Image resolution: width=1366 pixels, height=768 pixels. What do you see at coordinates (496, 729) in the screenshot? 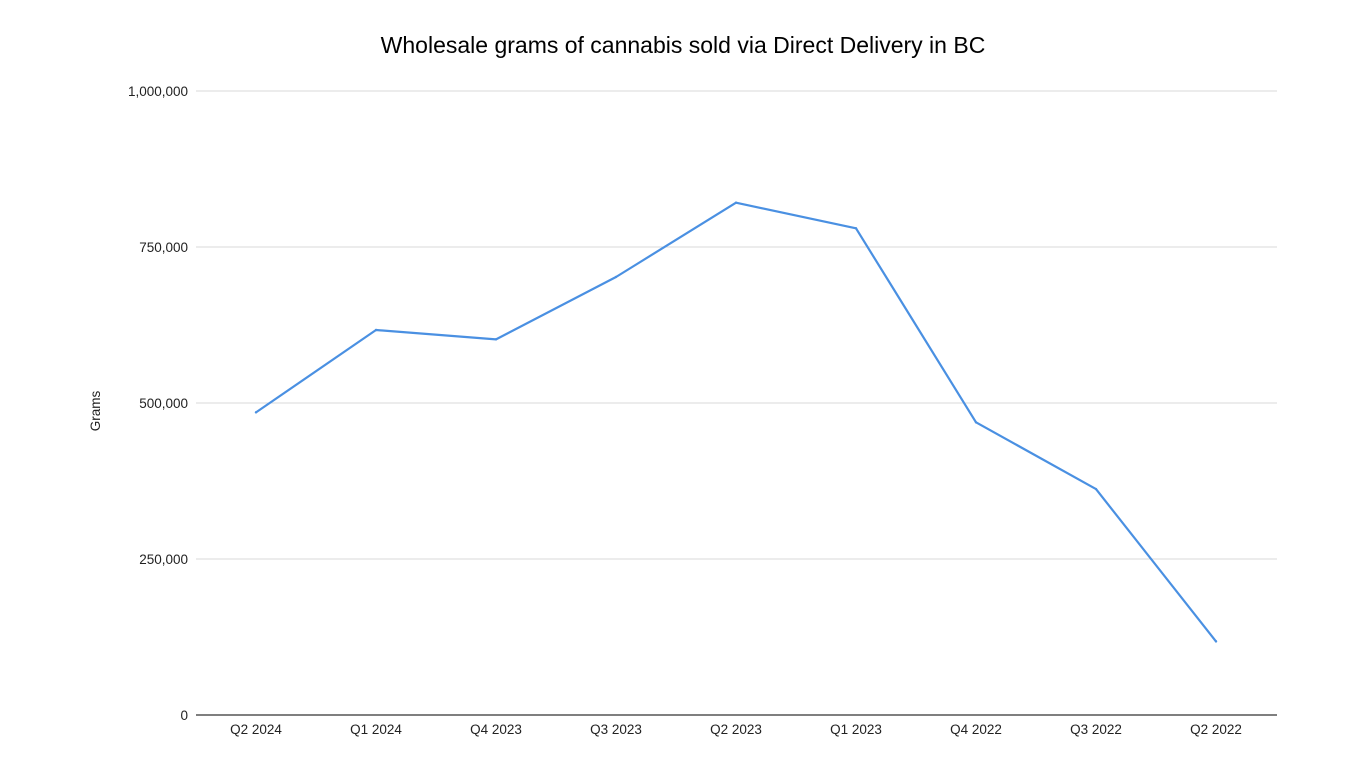
I see `x-tick-label: Q4 2023` at bounding box center [496, 729].